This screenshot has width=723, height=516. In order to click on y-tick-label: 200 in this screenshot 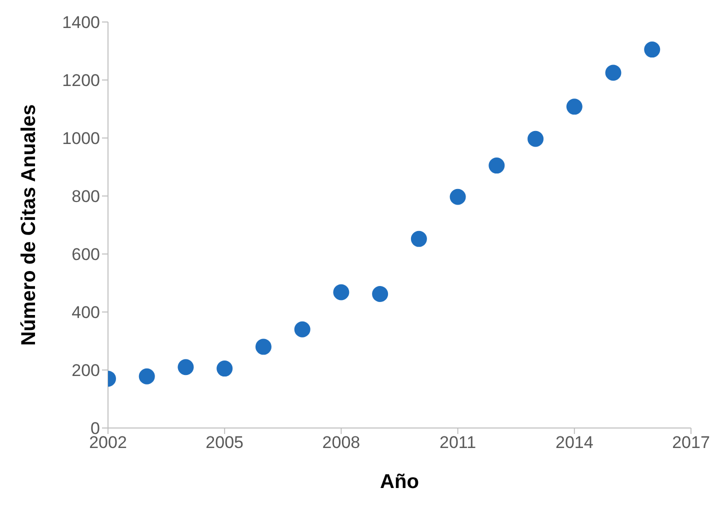, I will do `click(86, 370)`.